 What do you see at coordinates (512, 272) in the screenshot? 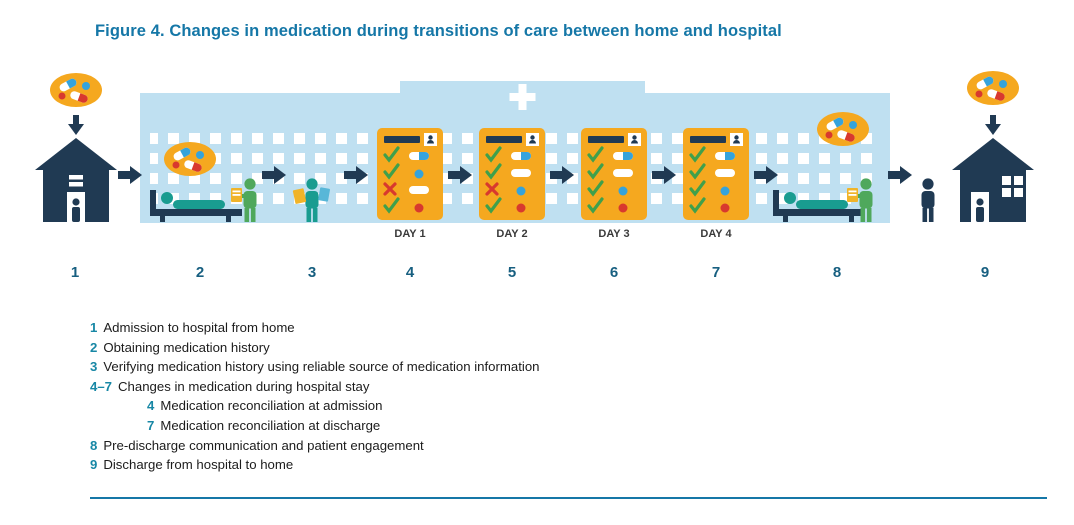
I see `step-number: 5` at bounding box center [512, 272].